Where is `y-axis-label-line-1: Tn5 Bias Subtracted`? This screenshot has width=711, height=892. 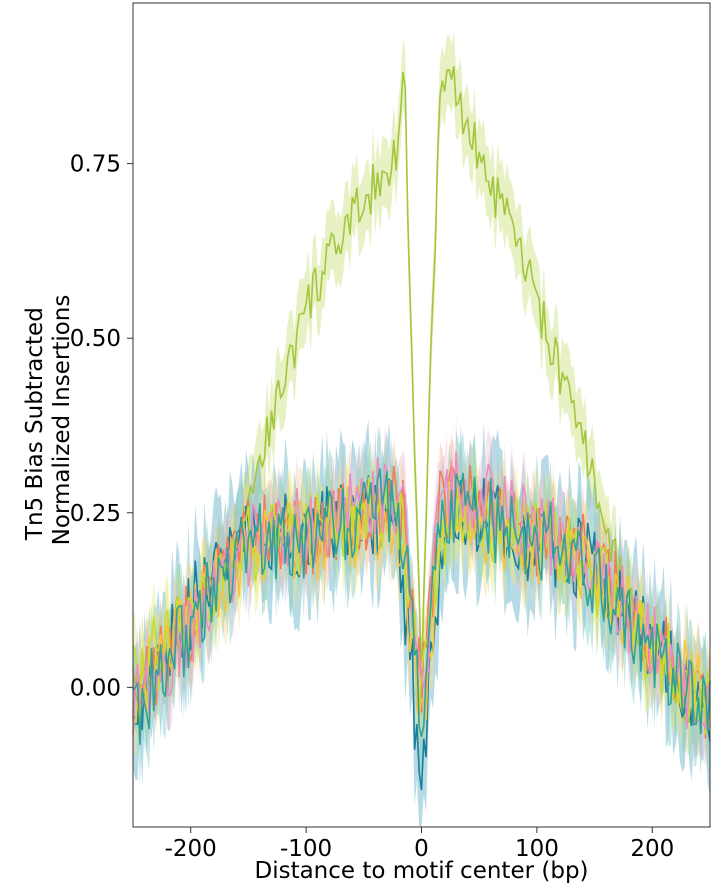
y-axis-label-line-1: Tn5 Bias Subtracted is located at coordinates (35, 424).